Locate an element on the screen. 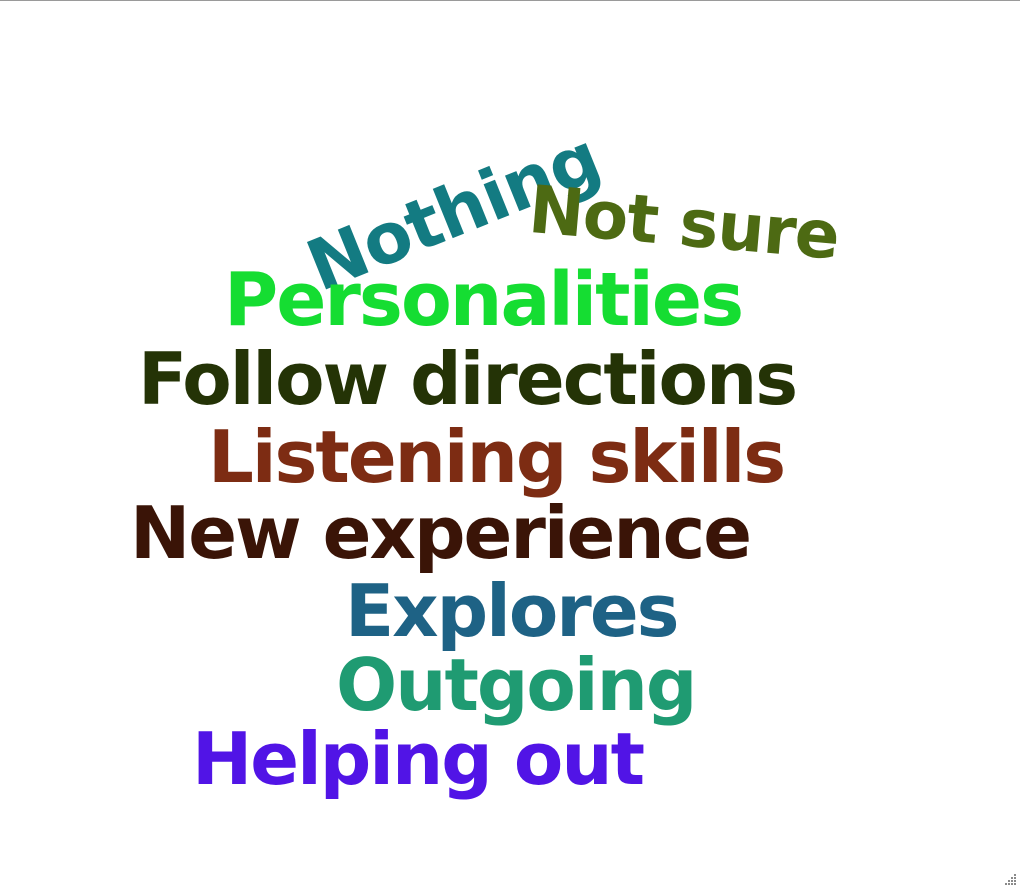 This screenshot has width=1020, height=890. word-not-sure: Not sure is located at coordinates (684, 223).